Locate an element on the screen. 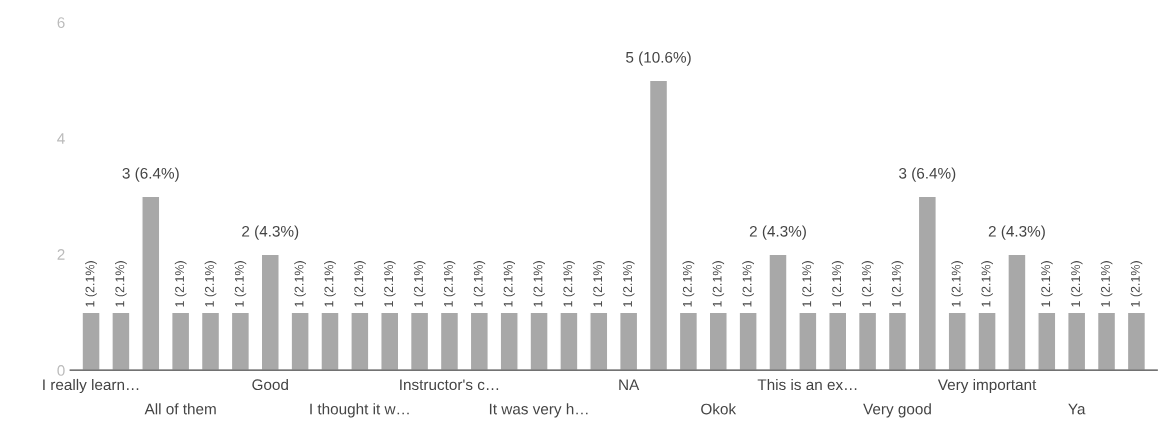  y-tick-label: 0 is located at coordinates (61, 370).